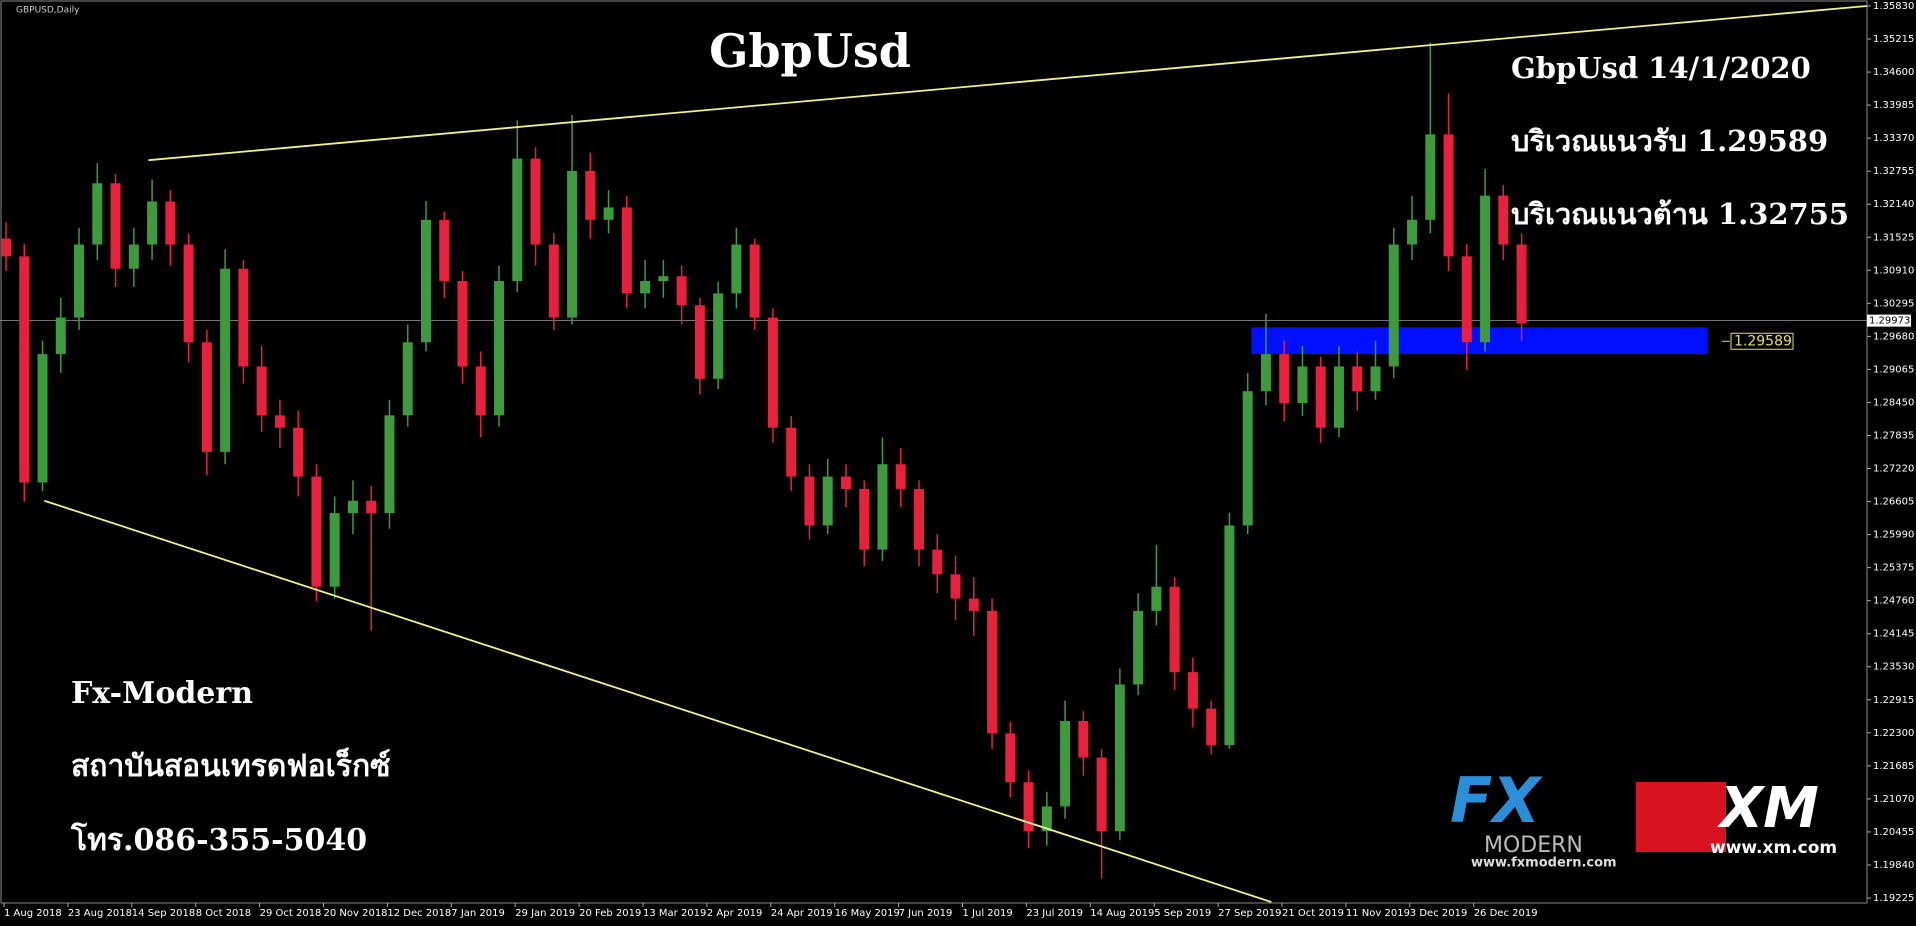  What do you see at coordinates (230, 765) in the screenshot?
I see `footer-text: สถาบันสอนเทรดฟอเร็กซ์` at bounding box center [230, 765].